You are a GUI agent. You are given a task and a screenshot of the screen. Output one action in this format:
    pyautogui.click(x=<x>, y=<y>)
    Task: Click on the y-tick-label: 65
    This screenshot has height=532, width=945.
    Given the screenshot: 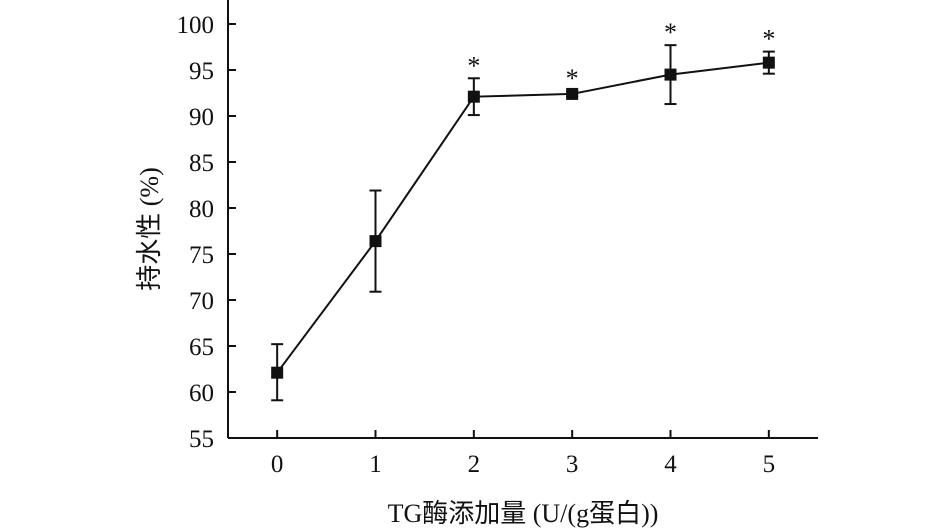 What is the action you would take?
    pyautogui.click(x=201, y=347)
    